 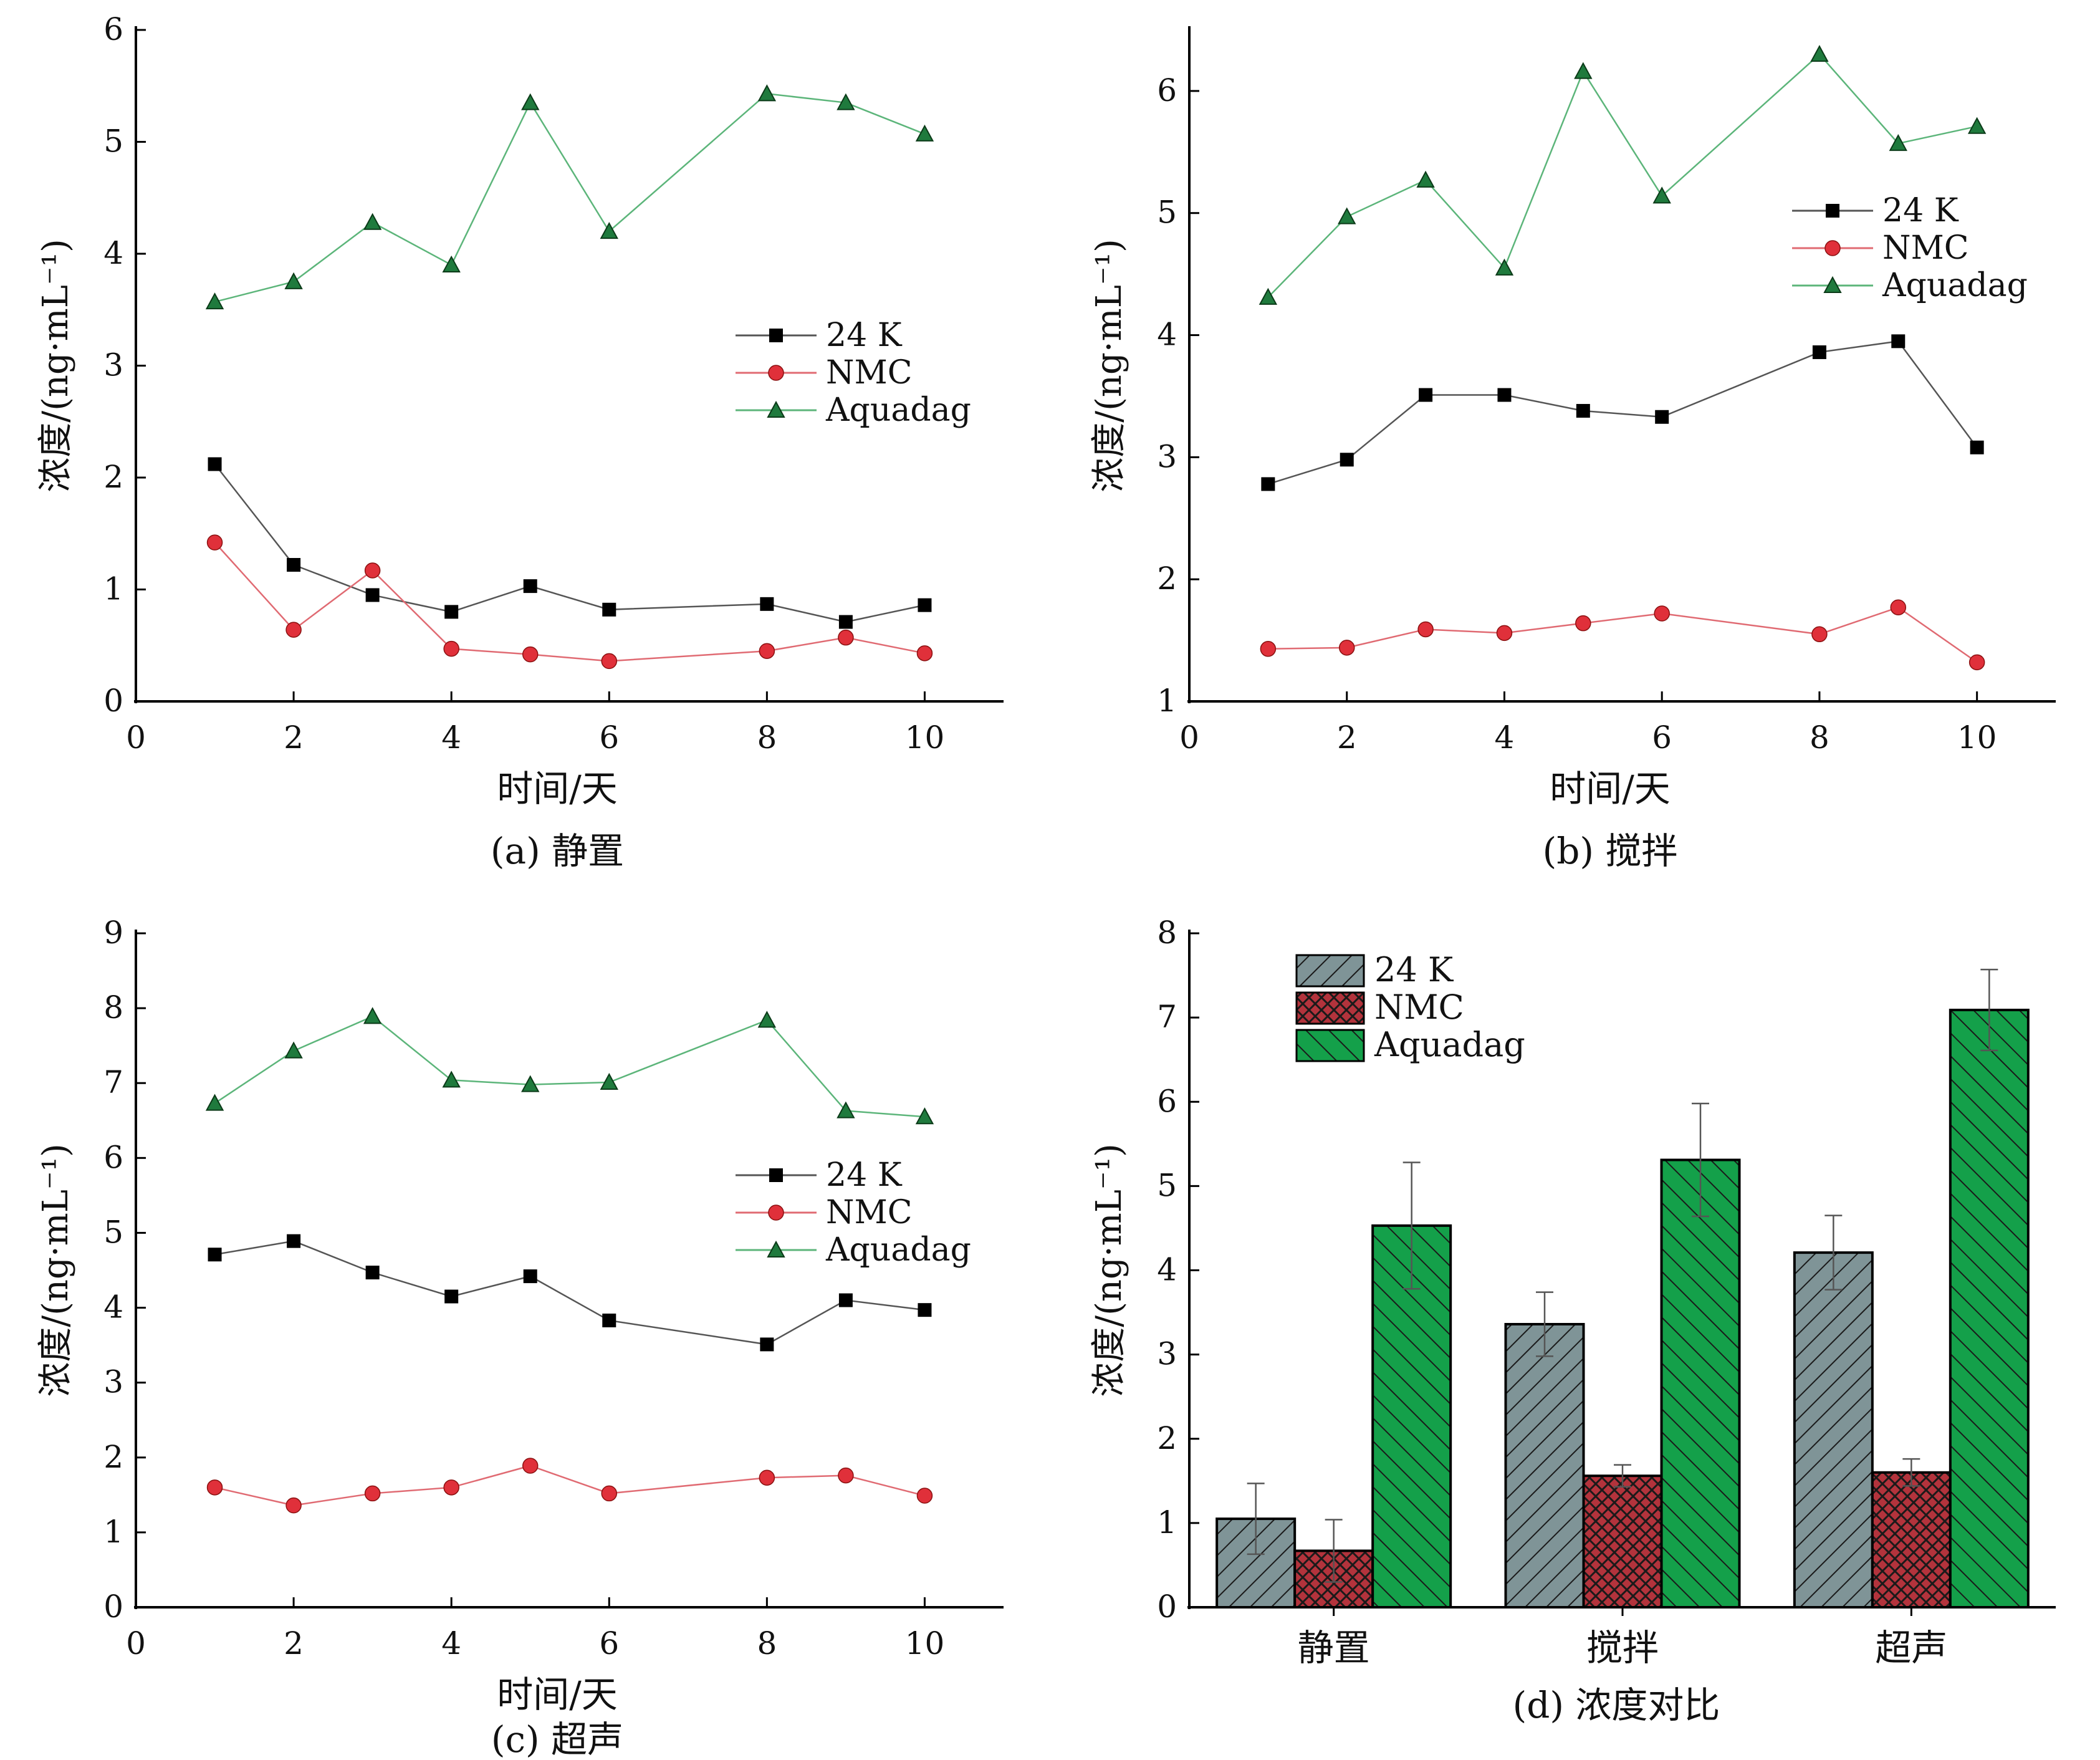 What do you see at coordinates (113, 1082) in the screenshot?
I see `y-tick-label: 7` at bounding box center [113, 1082].